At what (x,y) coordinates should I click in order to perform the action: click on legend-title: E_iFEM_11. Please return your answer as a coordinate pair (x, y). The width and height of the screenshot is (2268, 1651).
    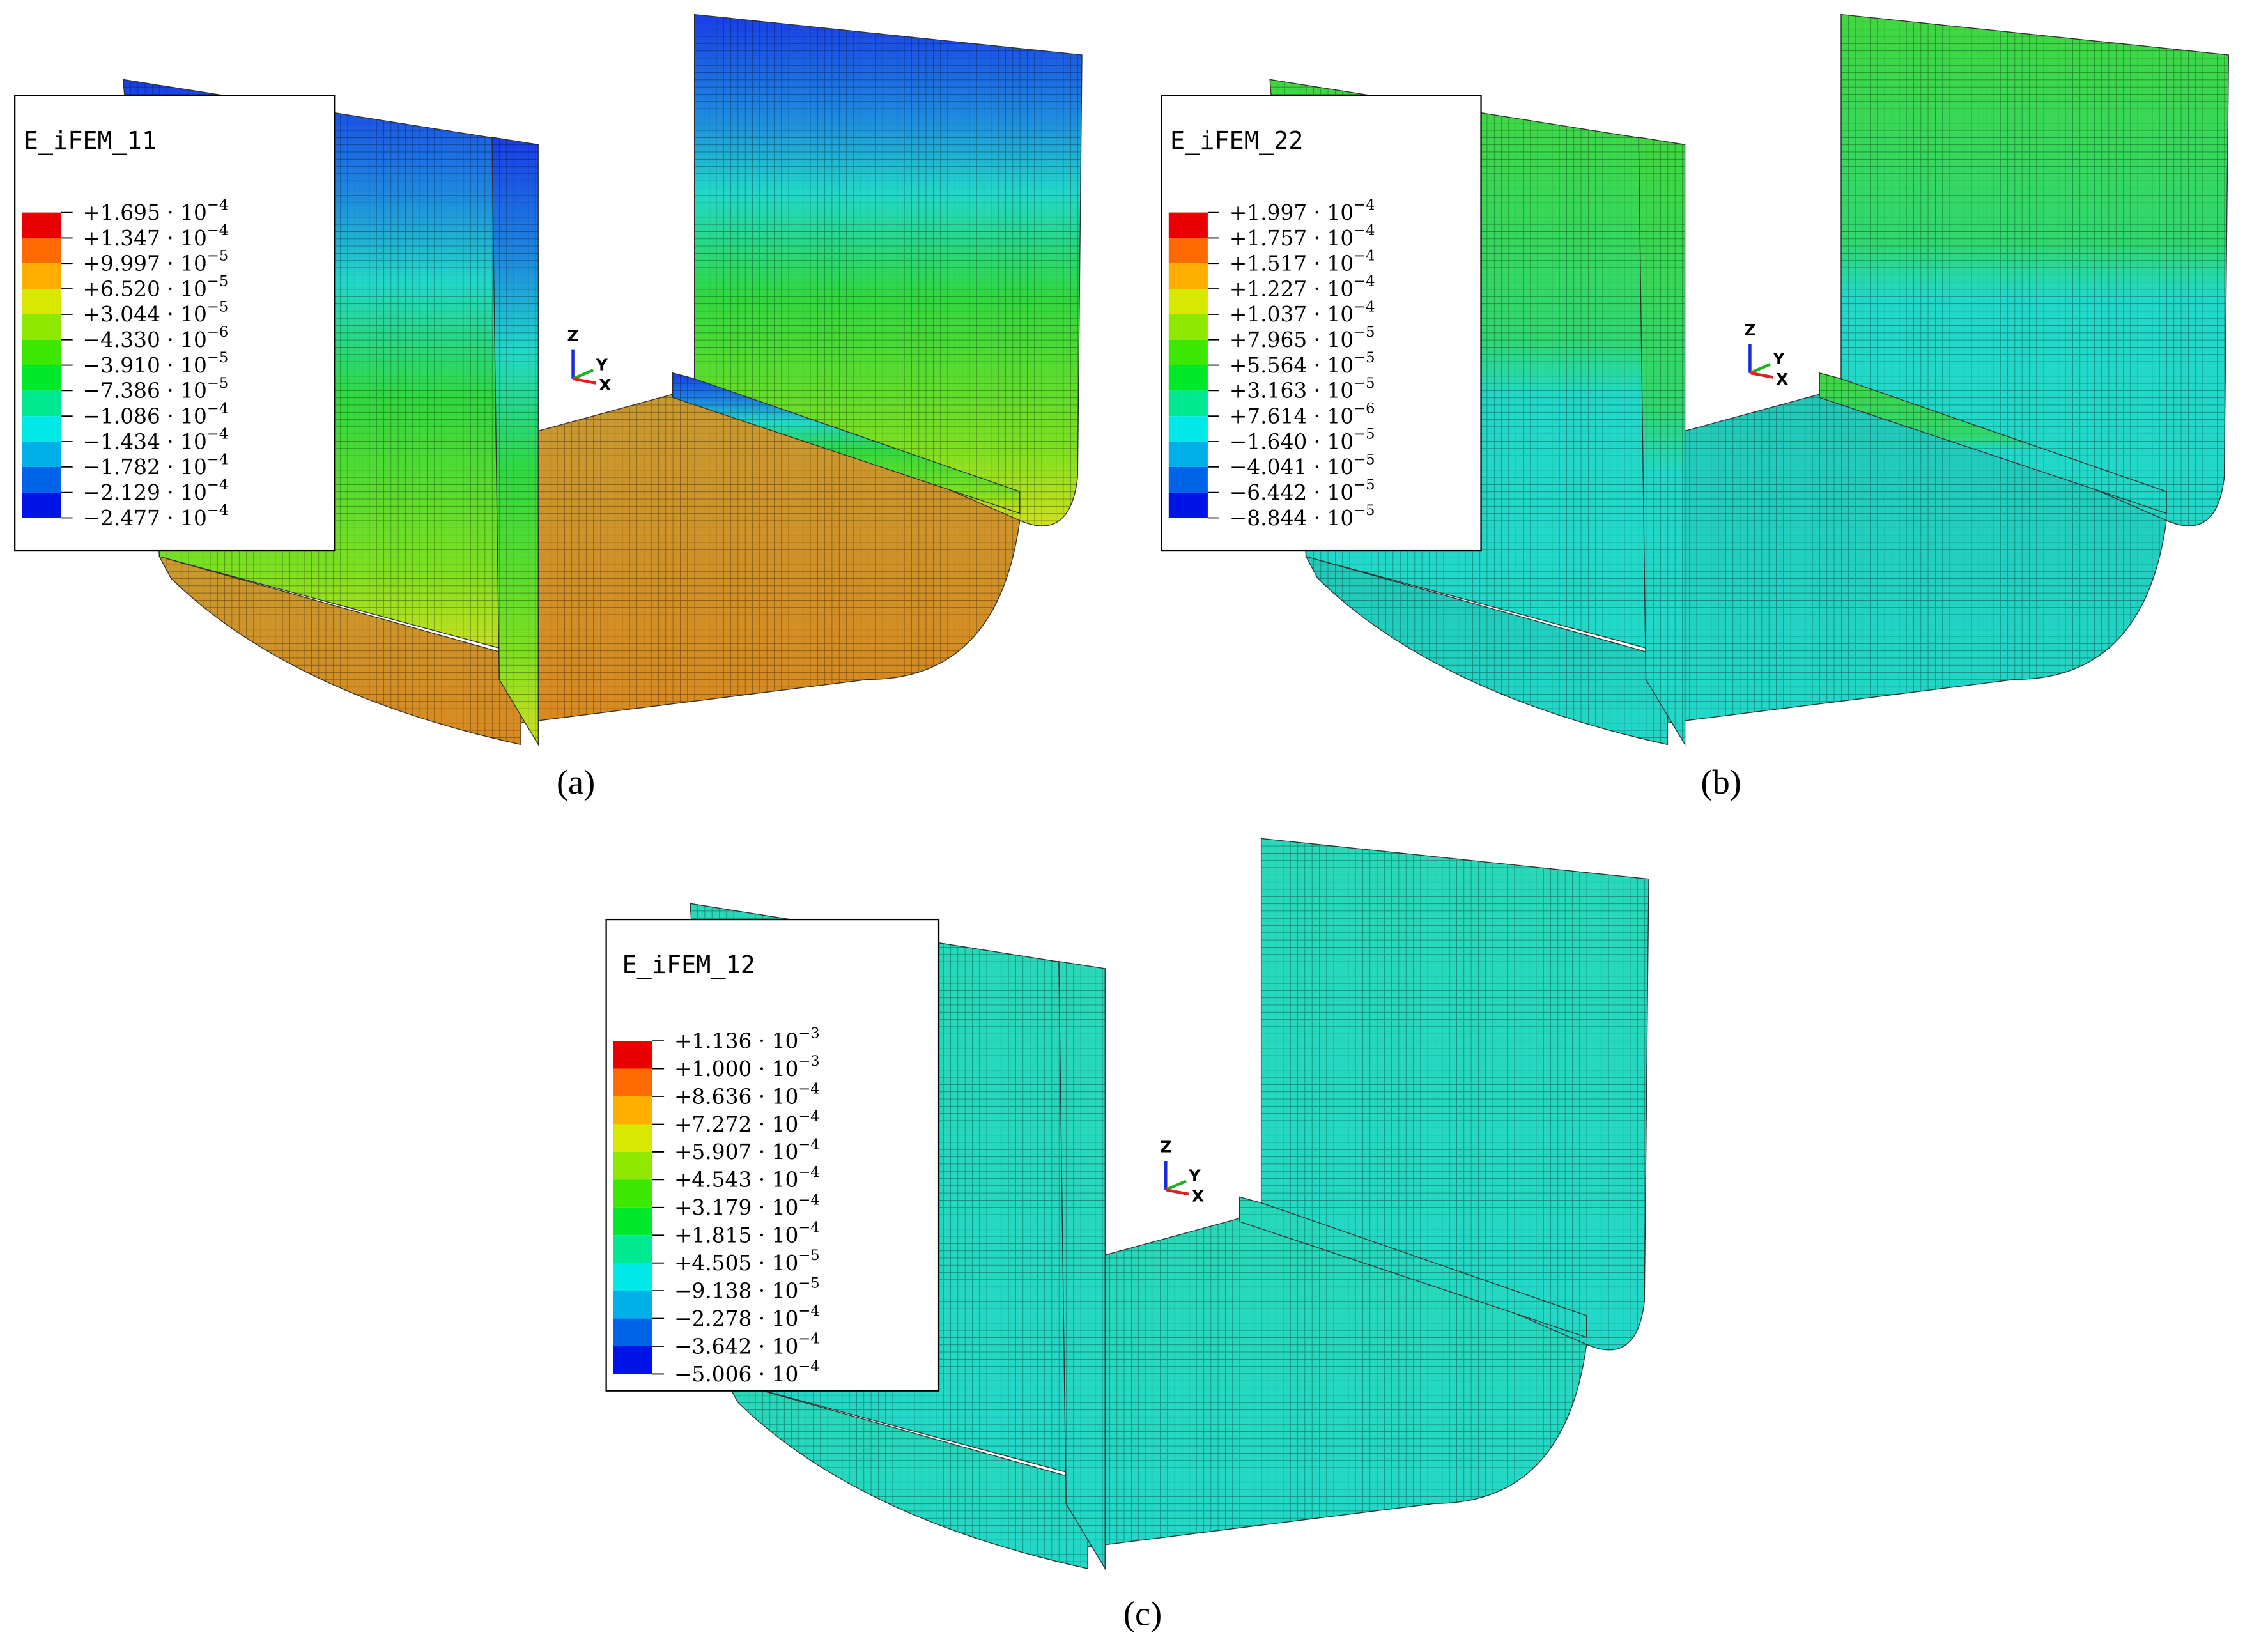
    Looking at the image, I should click on (90, 141).